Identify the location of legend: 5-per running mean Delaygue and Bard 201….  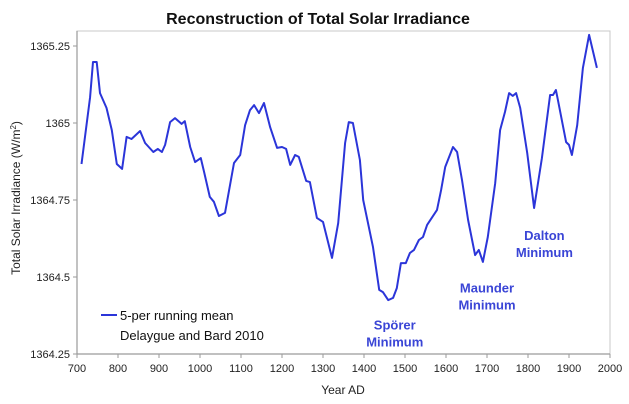
(182, 325).